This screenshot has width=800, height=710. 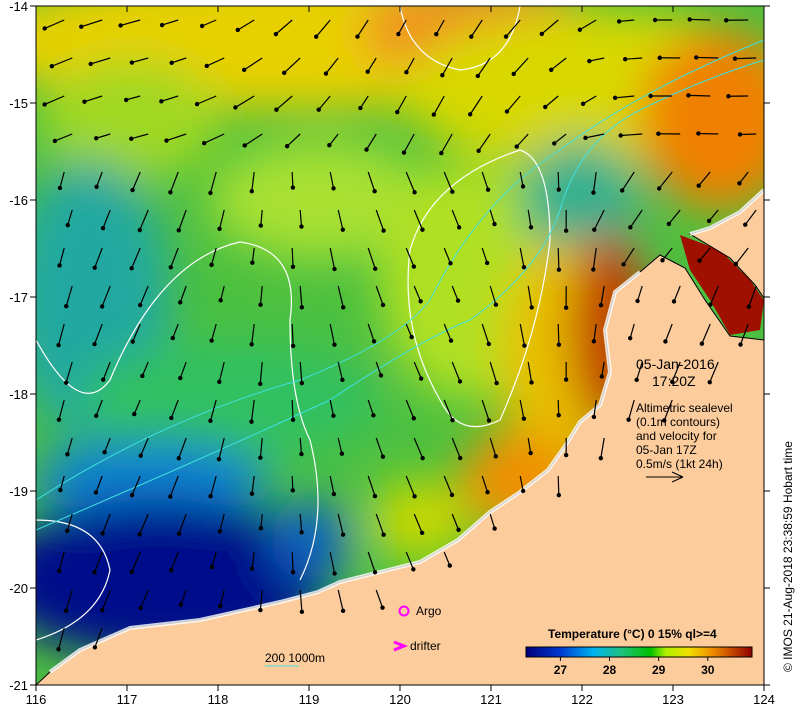 I want to click on drifter-label: drifter, so click(x=425, y=646).